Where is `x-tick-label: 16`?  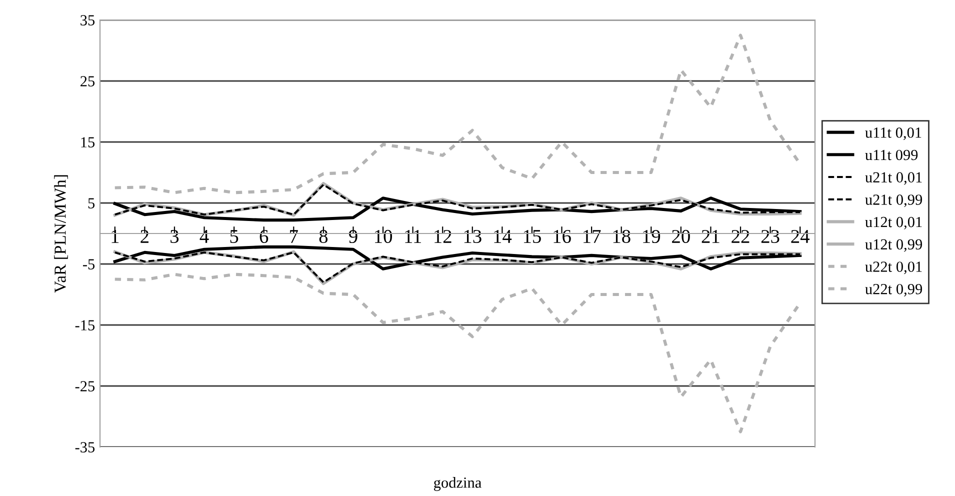 x-tick-label: 16 is located at coordinates (562, 237).